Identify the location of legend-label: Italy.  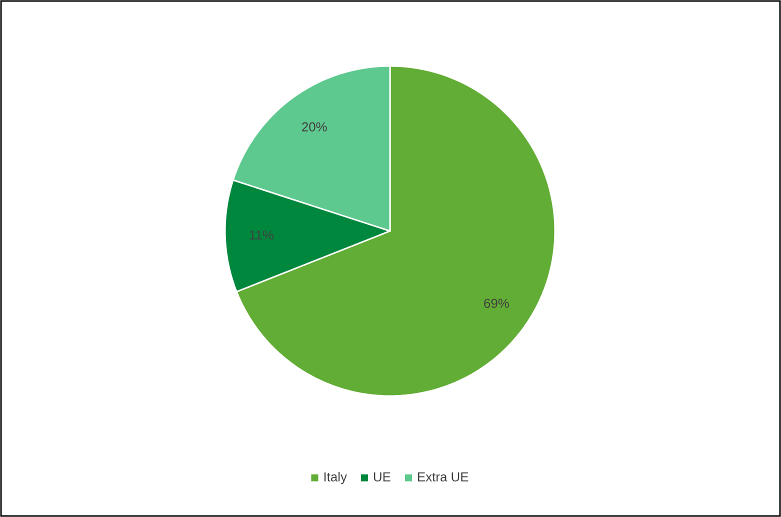
(335, 478).